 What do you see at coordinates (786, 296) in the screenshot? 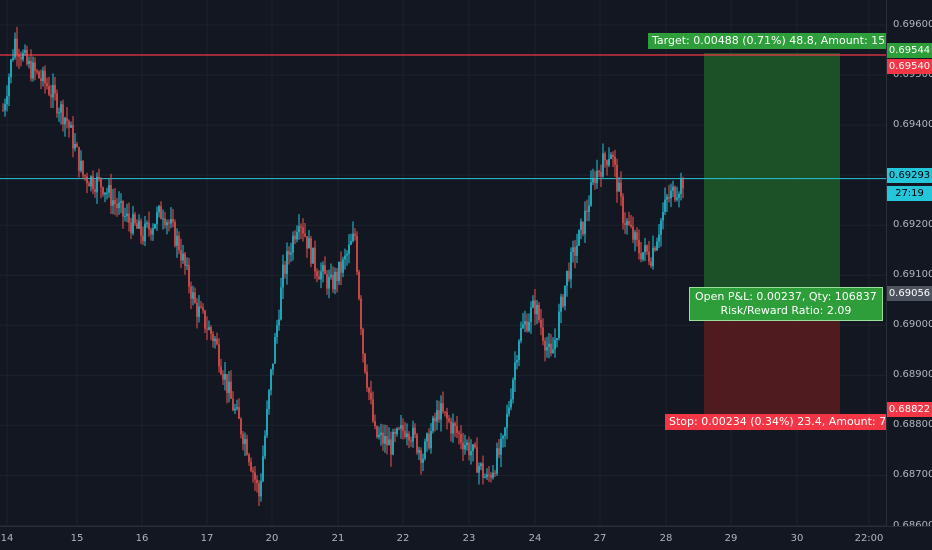
I see `open-pl-line1: Open P&L: 0.00237, Qty: 106837` at bounding box center [786, 296].